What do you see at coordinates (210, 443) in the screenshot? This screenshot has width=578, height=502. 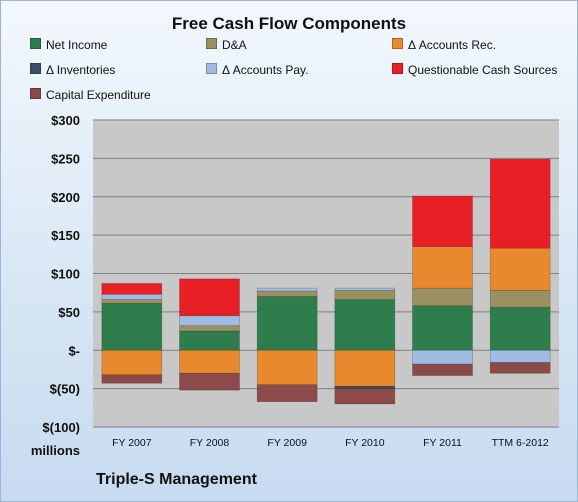 I see `x-category-label: FY 2008` at bounding box center [210, 443].